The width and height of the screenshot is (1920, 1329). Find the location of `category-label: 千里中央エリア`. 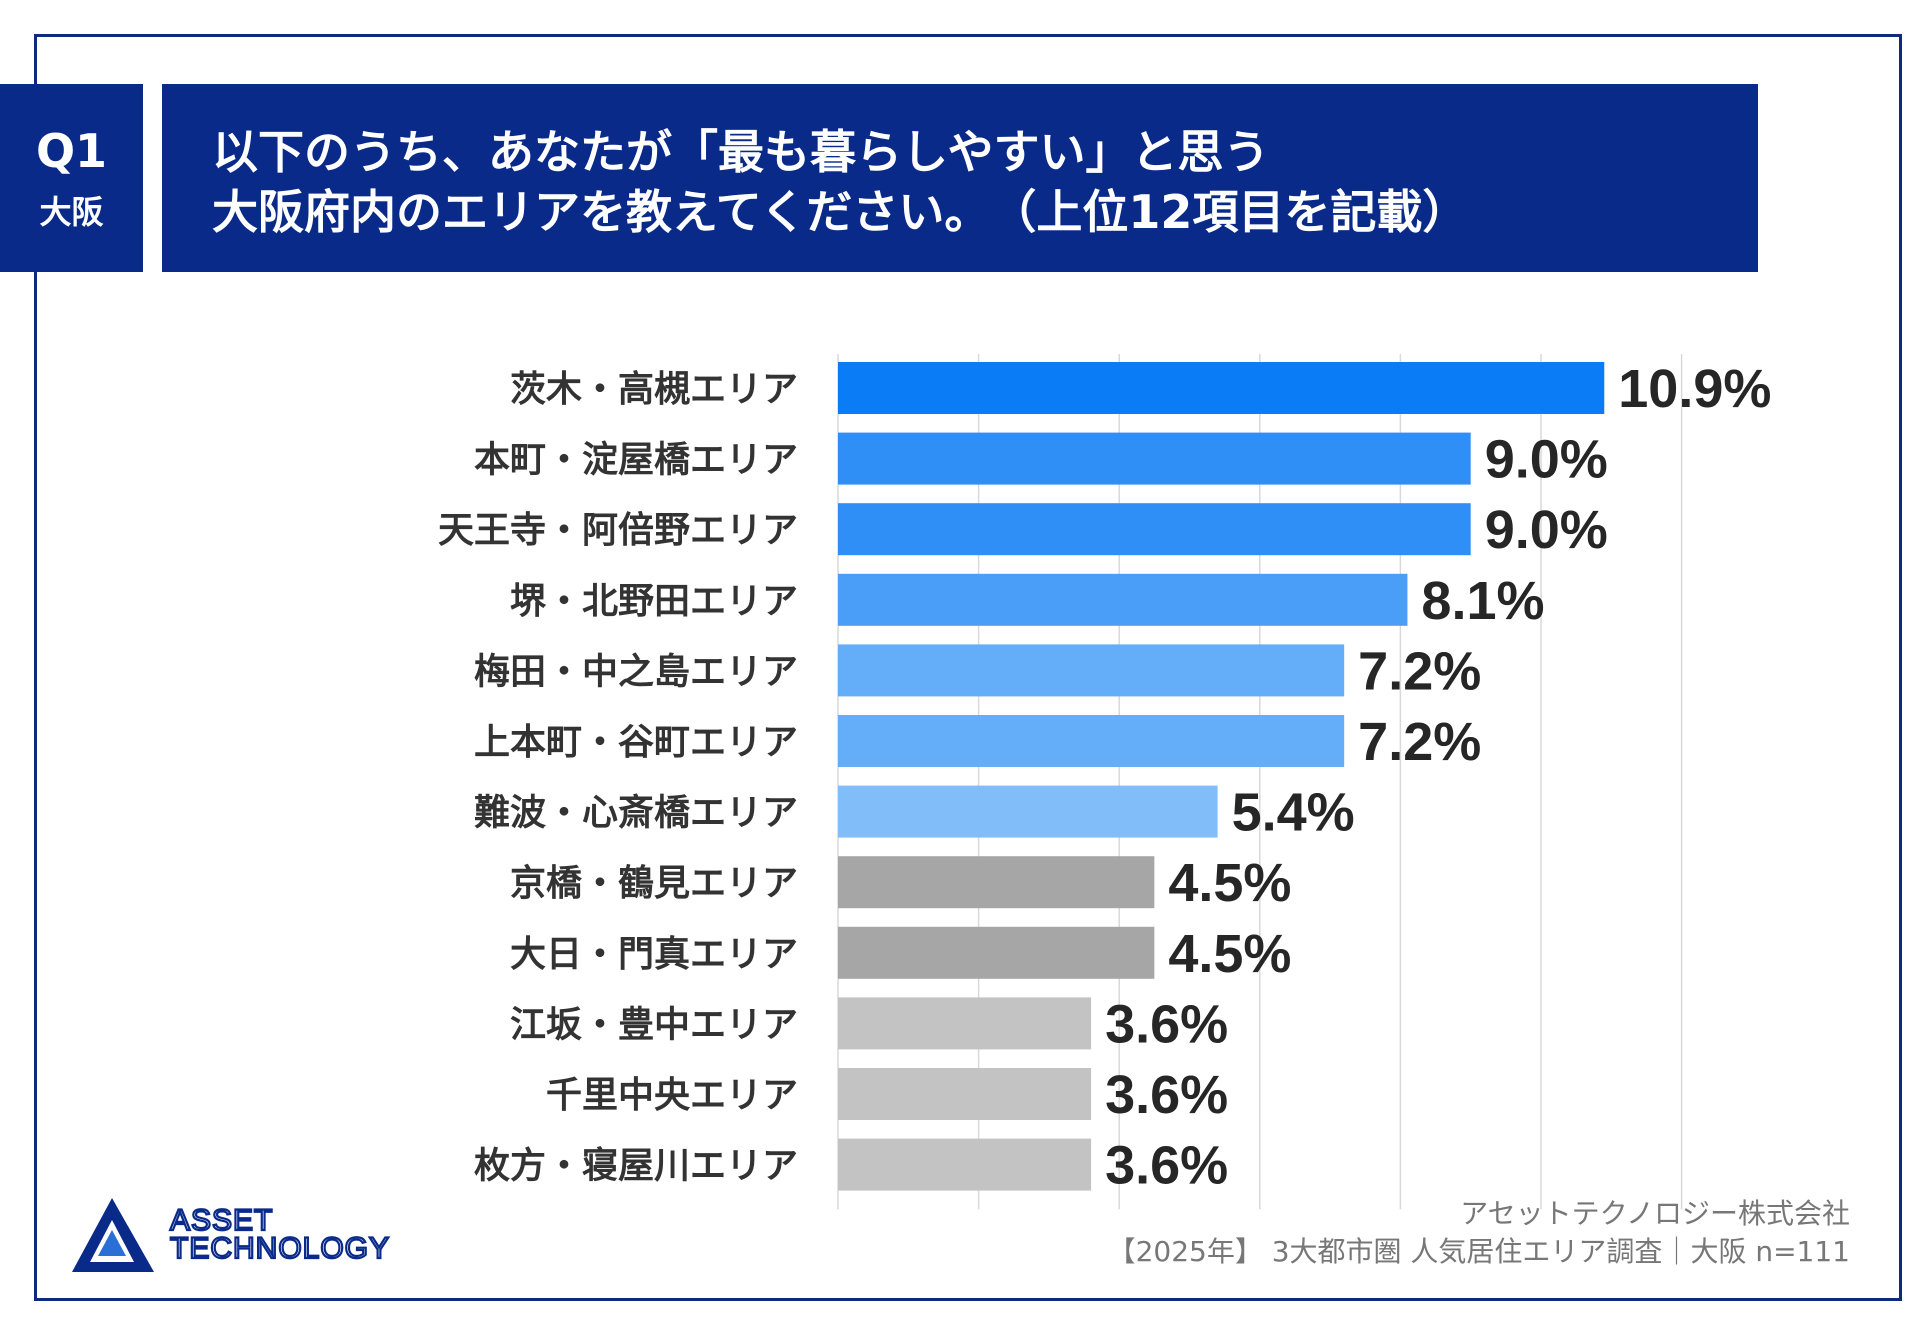

category-label: 千里中央エリア is located at coordinates (672, 1095).